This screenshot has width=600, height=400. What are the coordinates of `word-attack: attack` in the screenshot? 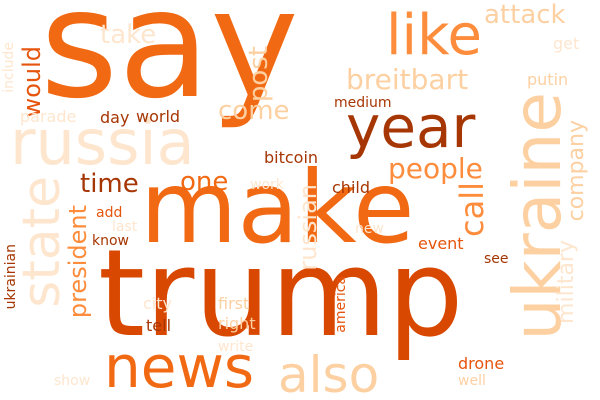 It's located at (525, 15).